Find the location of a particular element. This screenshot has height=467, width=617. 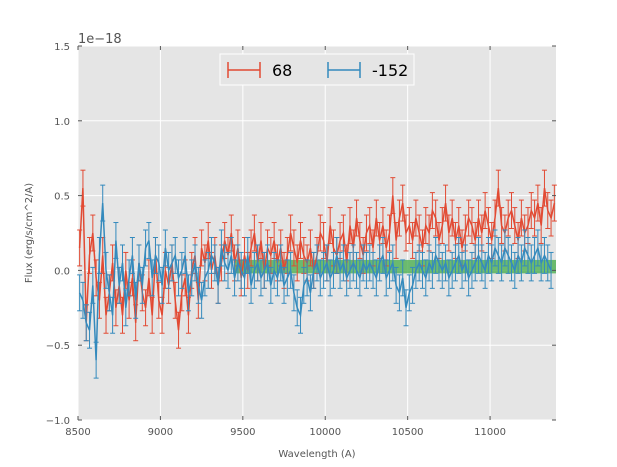

x-tick-label: 9000 is located at coordinates (160, 432).